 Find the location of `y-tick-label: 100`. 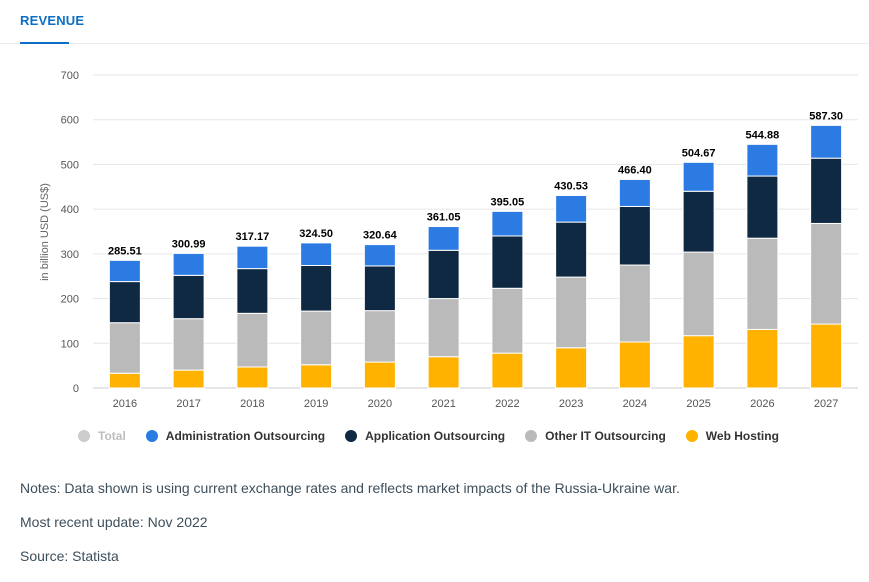

y-tick-label: 100 is located at coordinates (70, 344).